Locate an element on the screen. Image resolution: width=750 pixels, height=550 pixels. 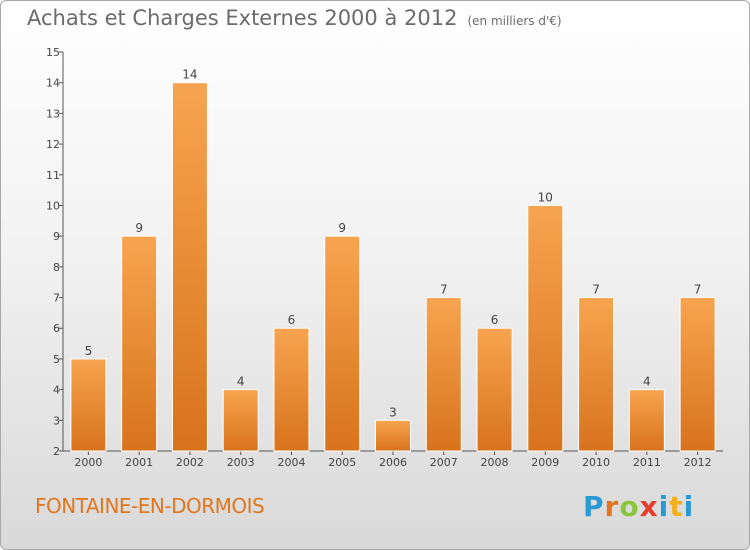
y-tick-label: 3 is located at coordinates (56, 420).